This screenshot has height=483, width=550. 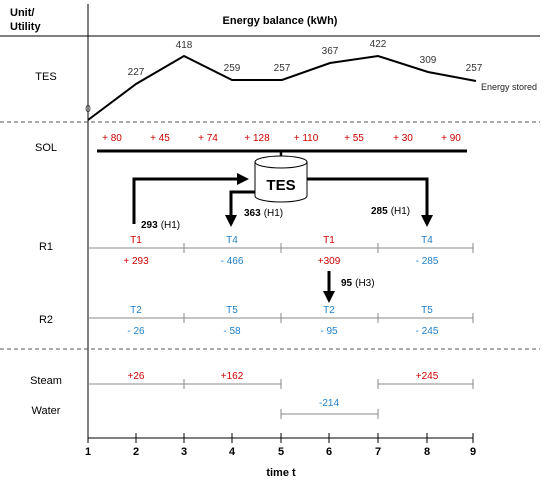 What do you see at coordinates (509, 87) in the screenshot?
I see `energy-stored-label: Energy stored` at bounding box center [509, 87].